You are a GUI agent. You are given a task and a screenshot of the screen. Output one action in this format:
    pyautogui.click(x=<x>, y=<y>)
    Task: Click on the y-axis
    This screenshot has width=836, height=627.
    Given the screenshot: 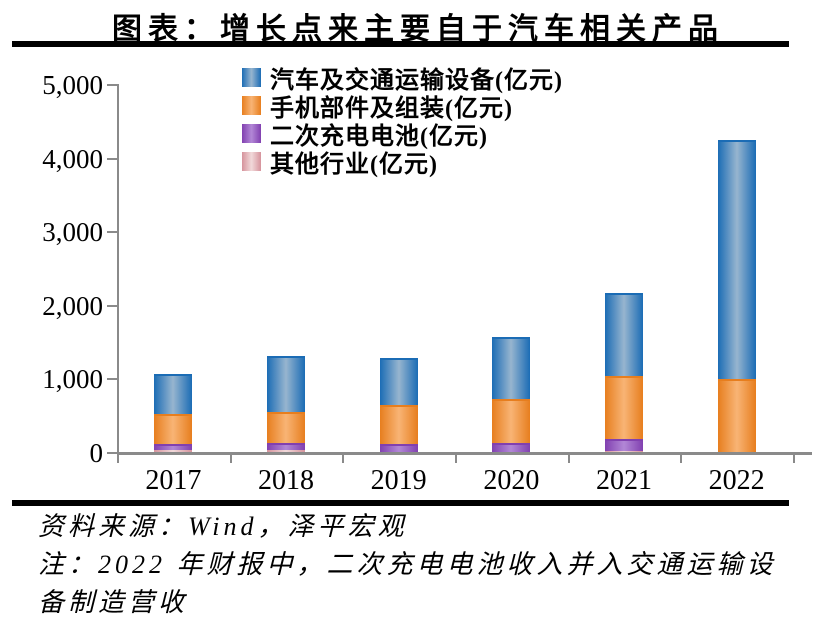 What is the action you would take?
    pyautogui.click(x=118, y=269)
    